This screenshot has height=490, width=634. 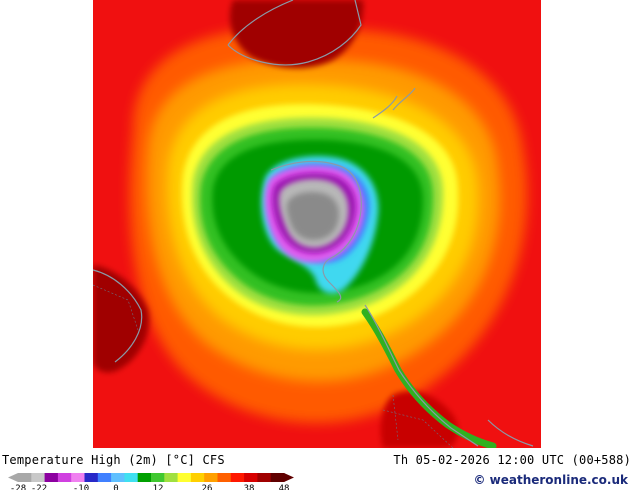 What do you see at coordinates (249, 487) in the screenshot?
I see `colorbar-tick-label: 38` at bounding box center [249, 487].